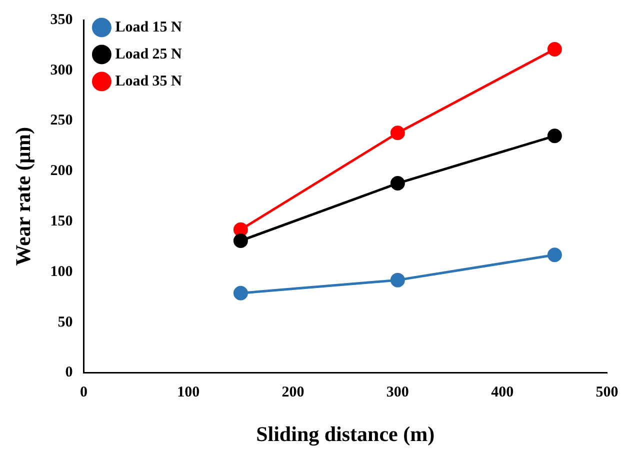 The image size is (630, 460). What do you see at coordinates (345, 434) in the screenshot?
I see `x-axis-title: Sliding distance (m)` at bounding box center [345, 434].